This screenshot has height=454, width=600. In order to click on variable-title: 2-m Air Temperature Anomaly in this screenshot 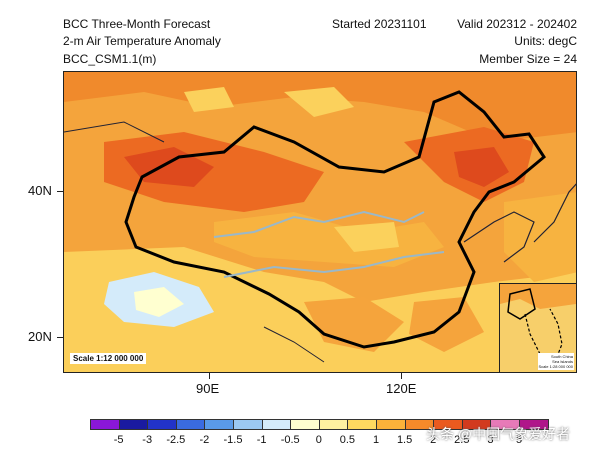, I will do `click(142, 41)`.